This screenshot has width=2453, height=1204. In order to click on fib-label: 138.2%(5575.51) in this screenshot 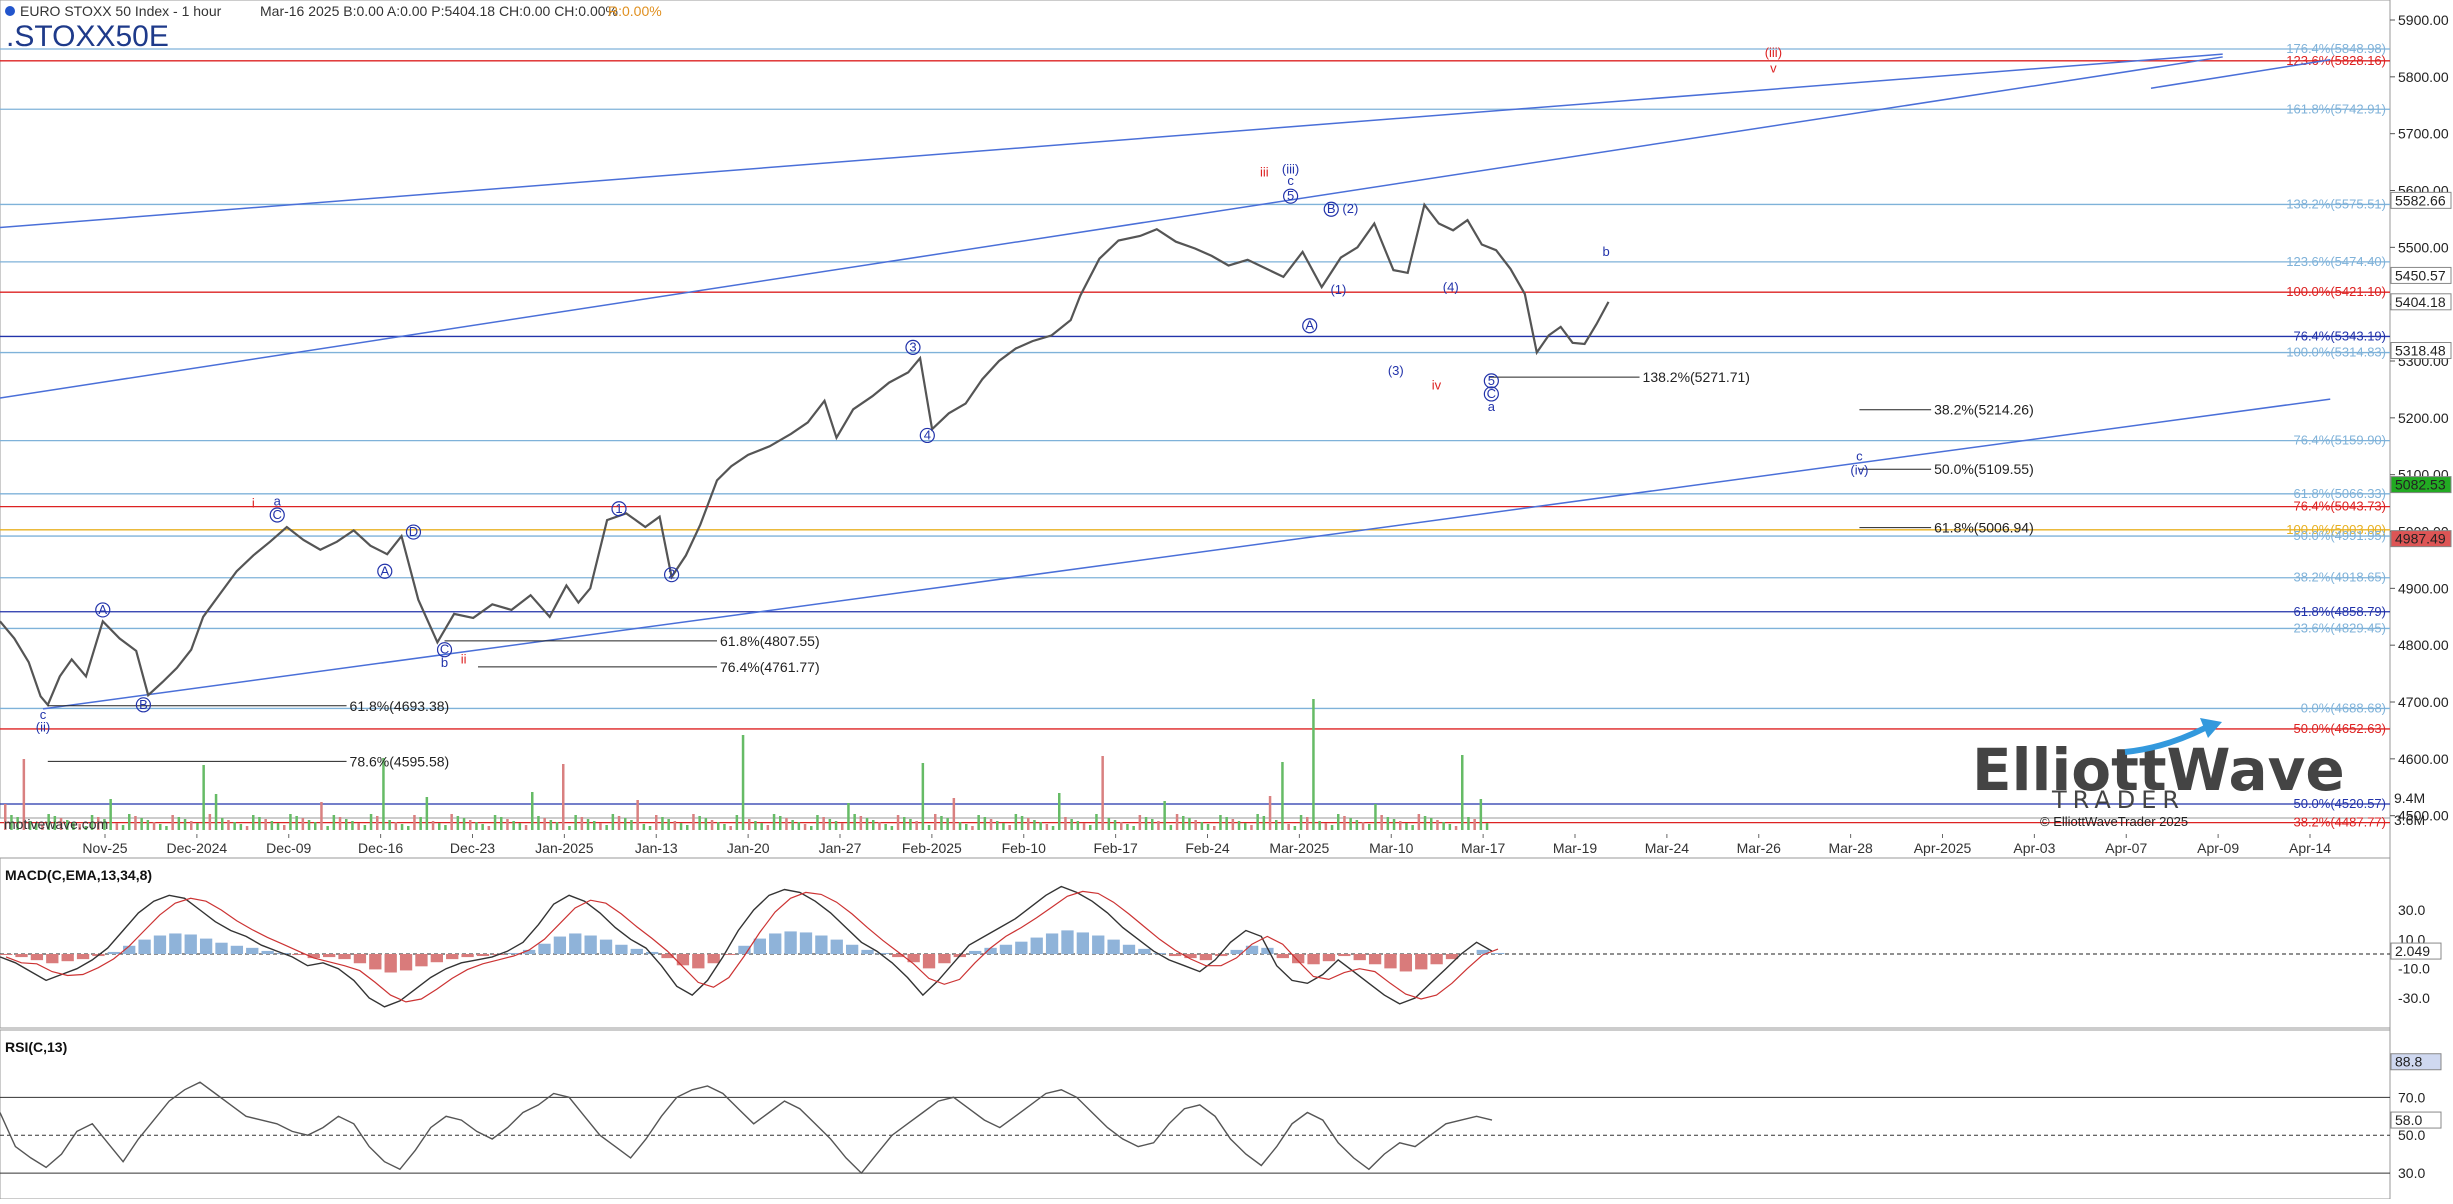, I will do `click(2336, 203)`.